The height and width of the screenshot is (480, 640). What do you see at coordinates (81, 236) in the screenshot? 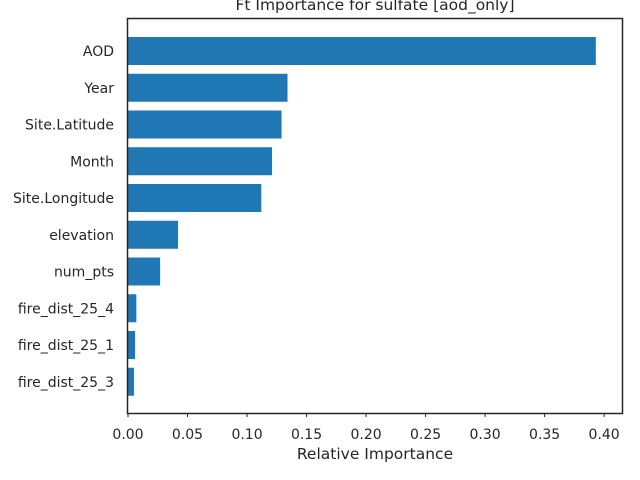
I see `y-tick-label: elevation` at bounding box center [81, 236].